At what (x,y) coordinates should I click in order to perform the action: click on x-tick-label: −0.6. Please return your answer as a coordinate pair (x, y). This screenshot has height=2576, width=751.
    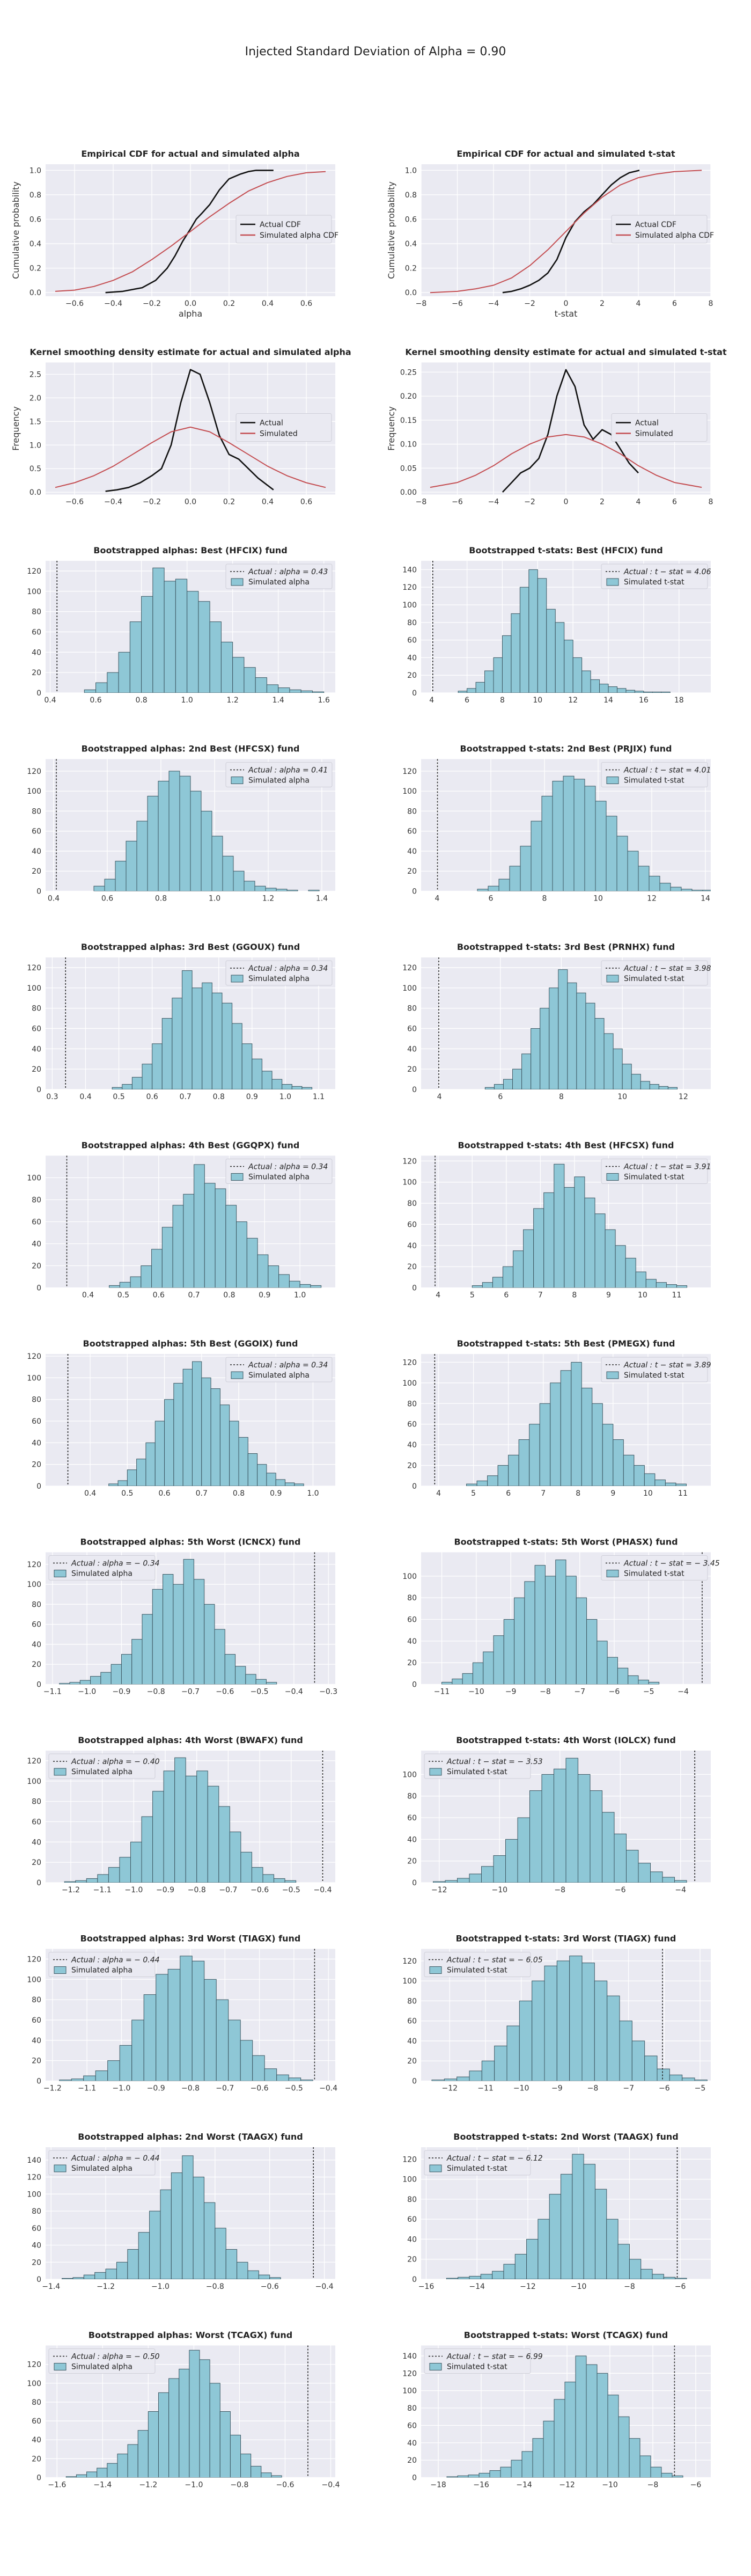
    Looking at the image, I should click on (74, 303).